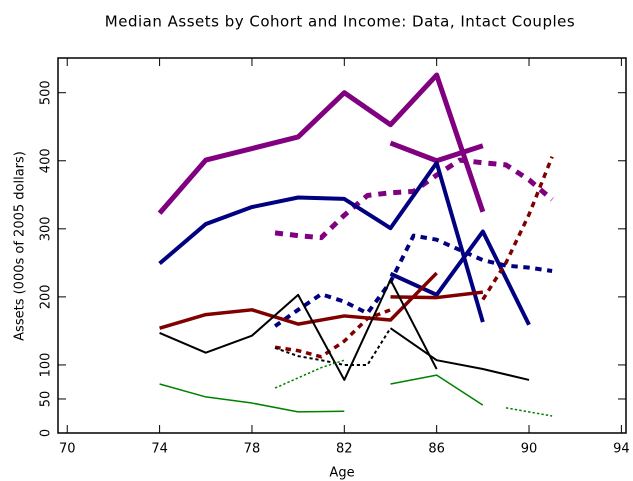 The width and height of the screenshot is (633, 481). I want to click on y-tick-label: 300, so click(46, 228).